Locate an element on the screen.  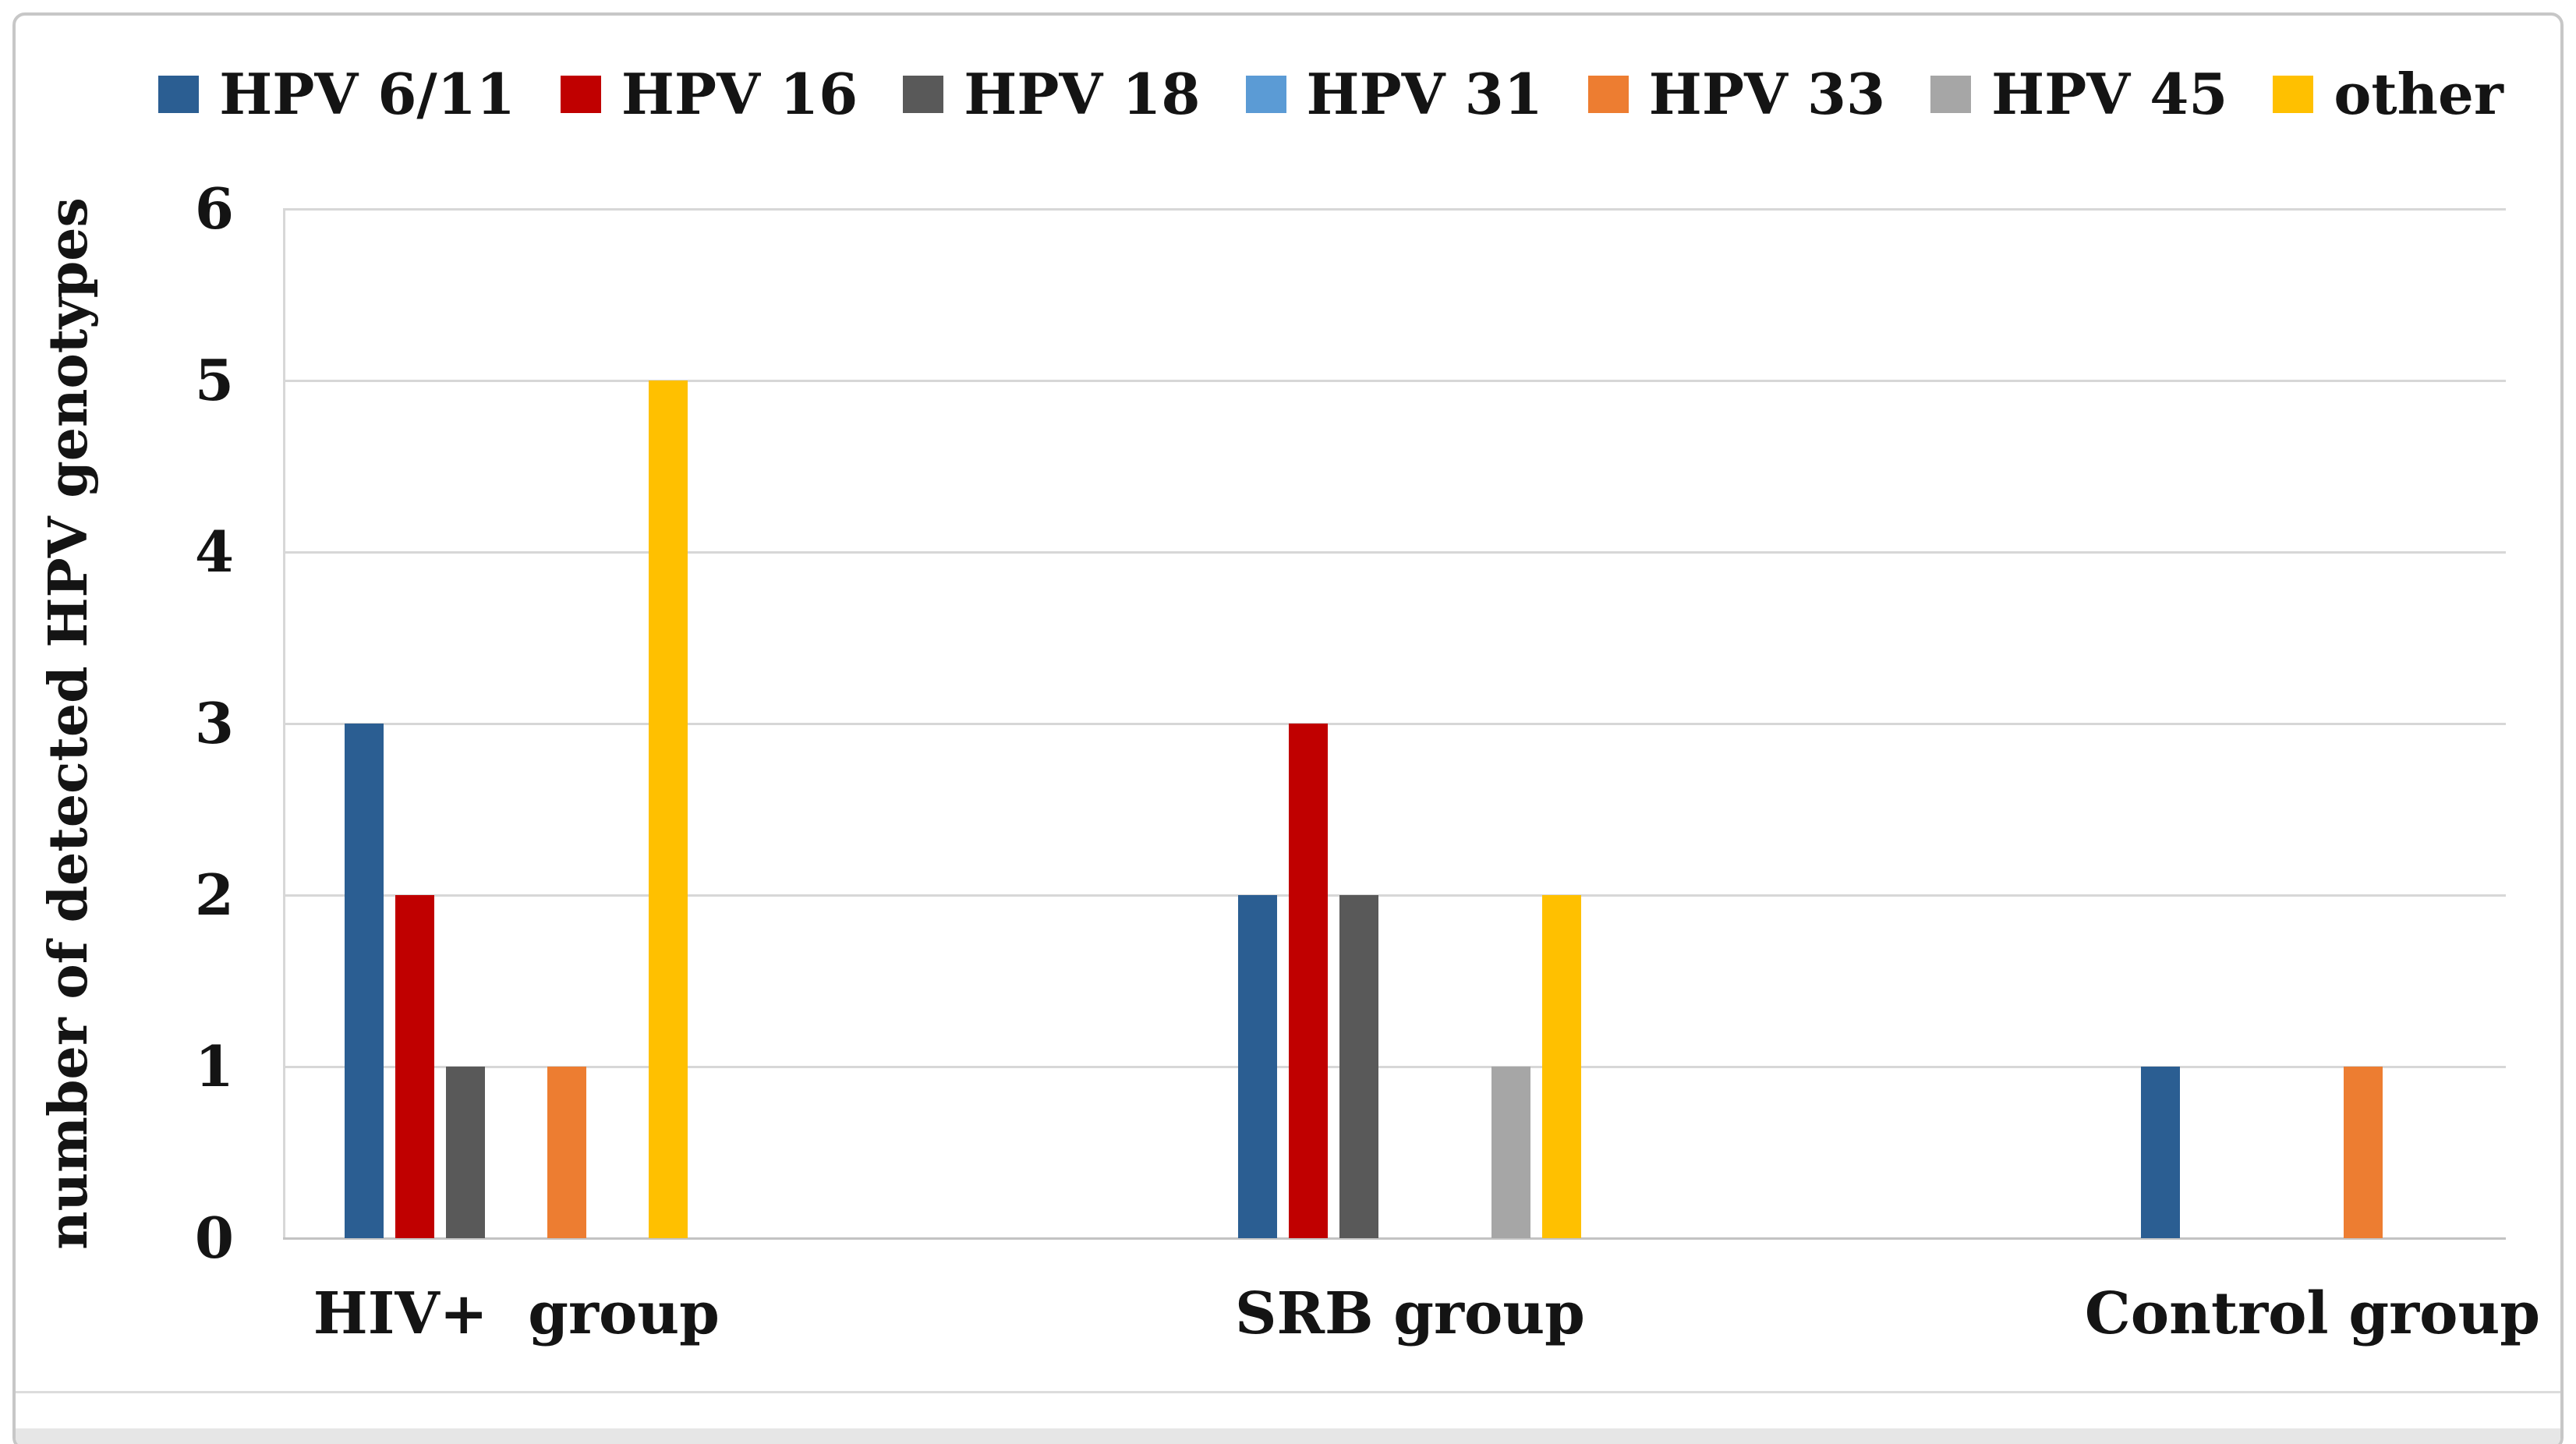
bar-hpv-45-srb-group is located at coordinates (1511, 1152).